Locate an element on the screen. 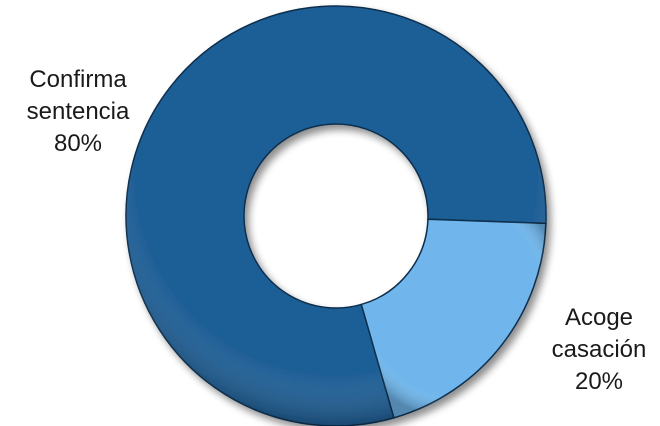 The height and width of the screenshot is (426, 660). slice-label-confirma-sentencia: Confirma sentencia 80% is located at coordinates (78, 112).